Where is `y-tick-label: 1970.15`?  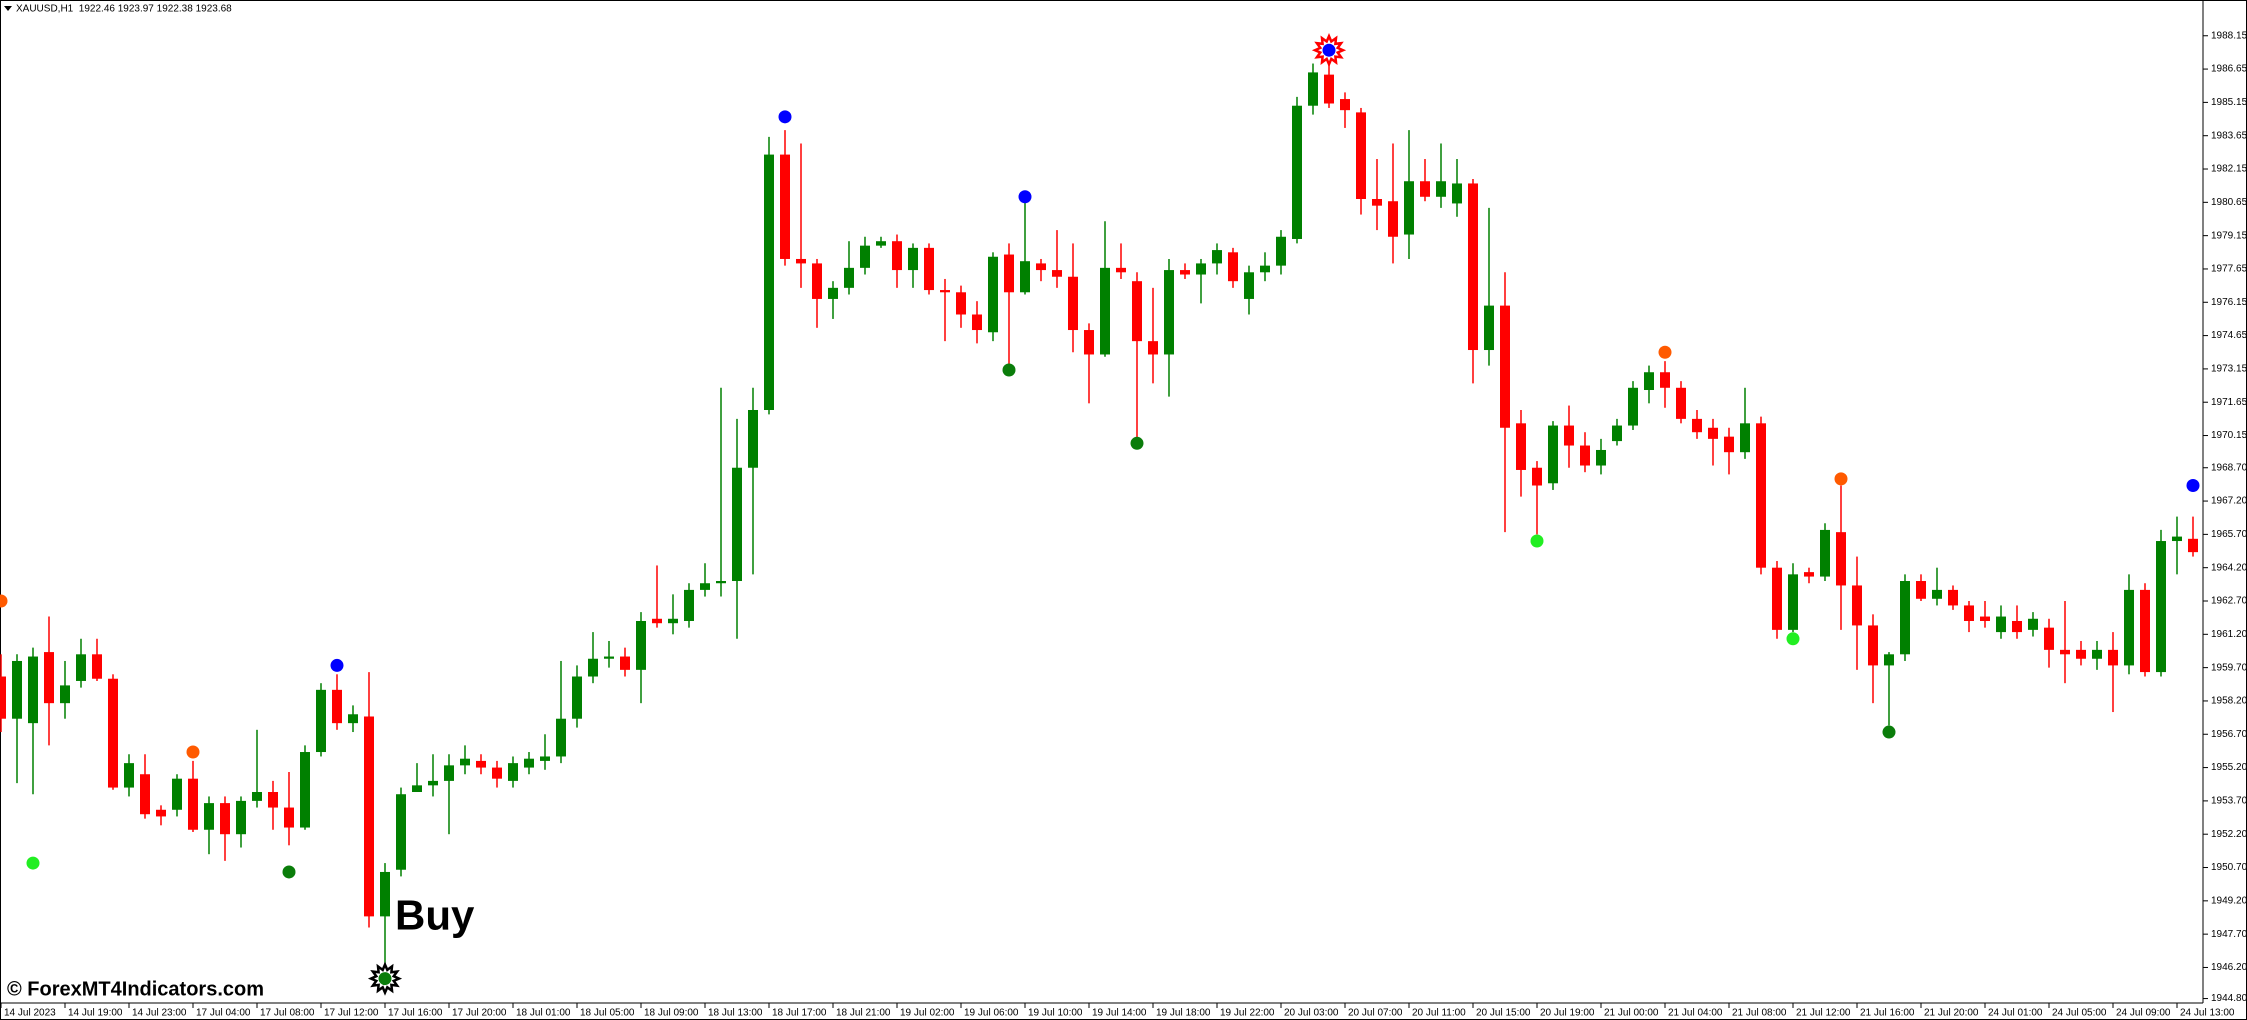 y-tick-label: 1970.15 is located at coordinates (2229, 435).